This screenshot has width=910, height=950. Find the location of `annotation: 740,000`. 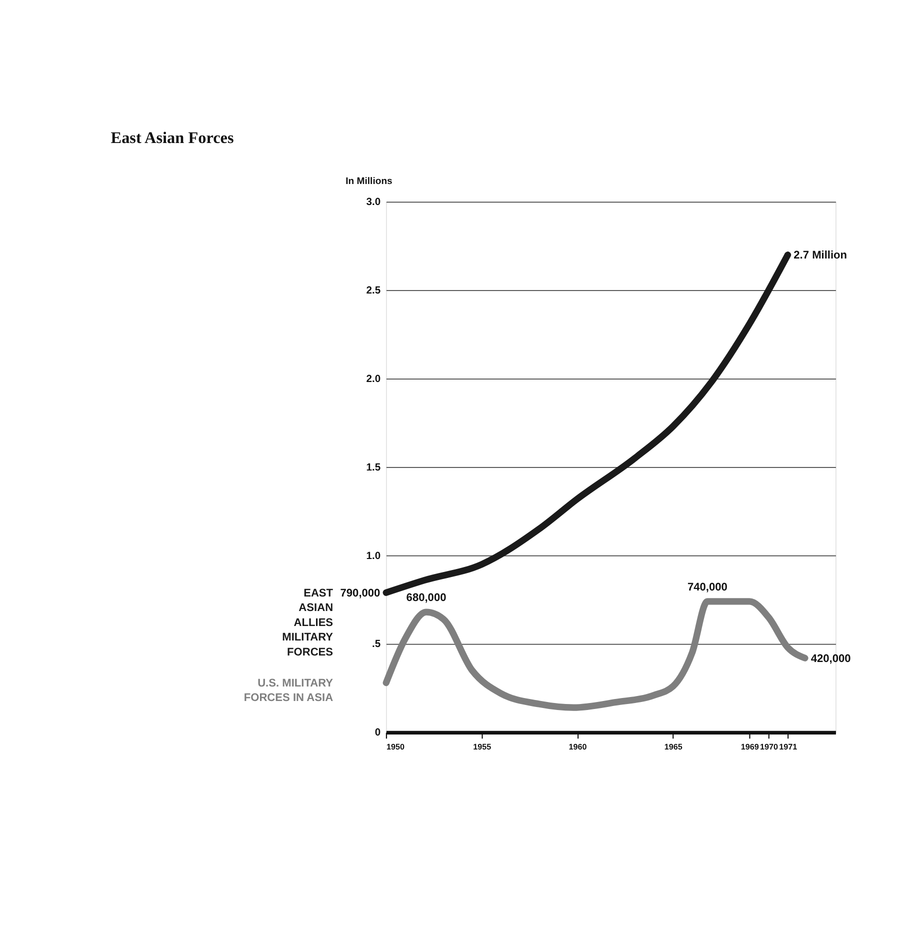

annotation: 740,000 is located at coordinates (707, 587).